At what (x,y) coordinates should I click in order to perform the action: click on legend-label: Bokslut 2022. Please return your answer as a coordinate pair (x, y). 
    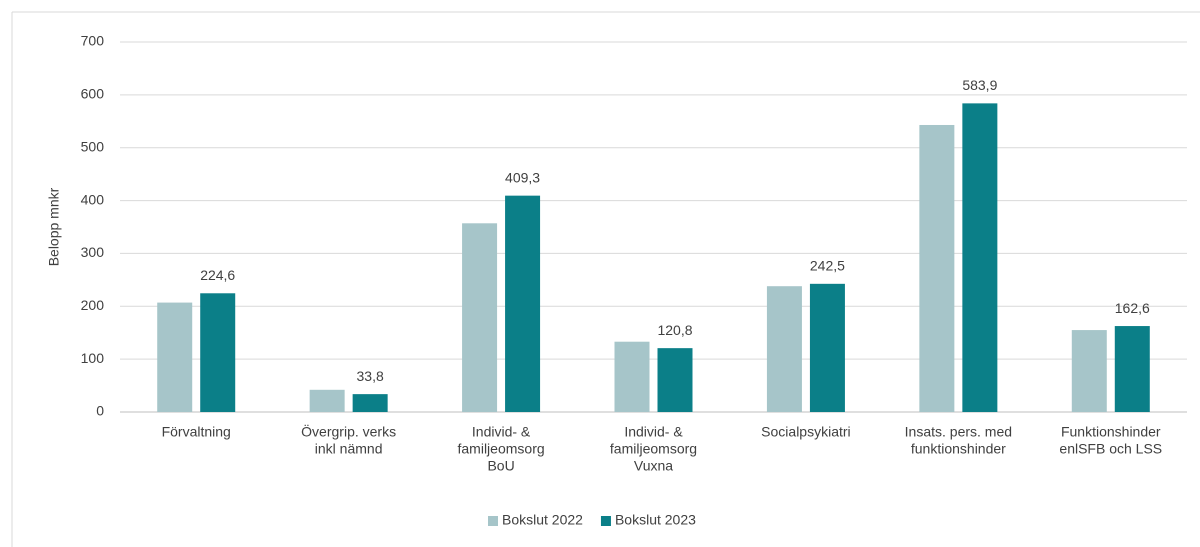
    Looking at the image, I should click on (542, 520).